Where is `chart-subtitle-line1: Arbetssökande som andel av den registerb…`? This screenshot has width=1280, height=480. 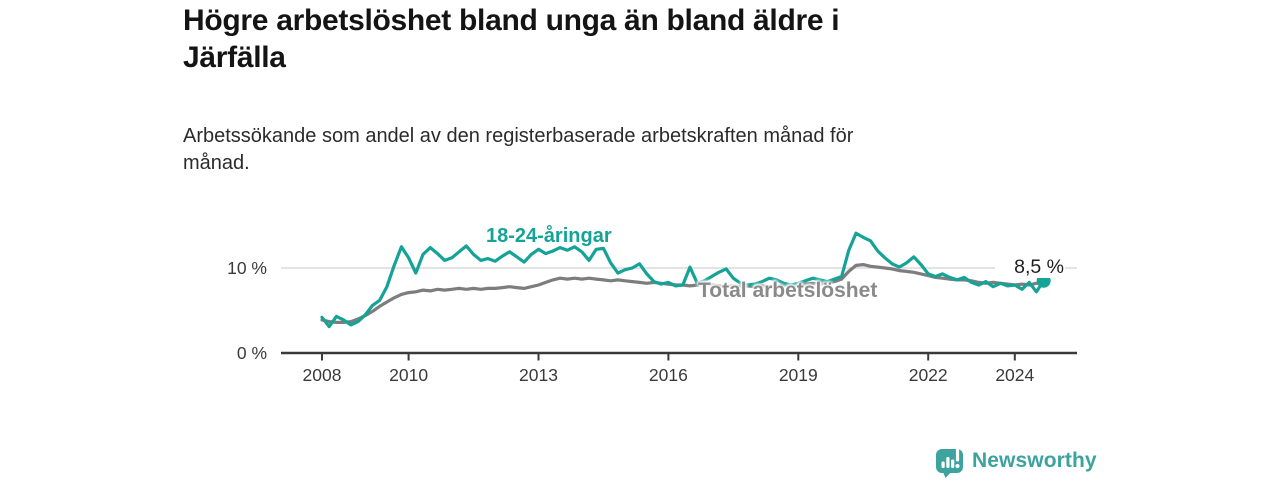
chart-subtitle-line1: Arbetssökande som andel av den registerb… is located at coordinates (518, 136).